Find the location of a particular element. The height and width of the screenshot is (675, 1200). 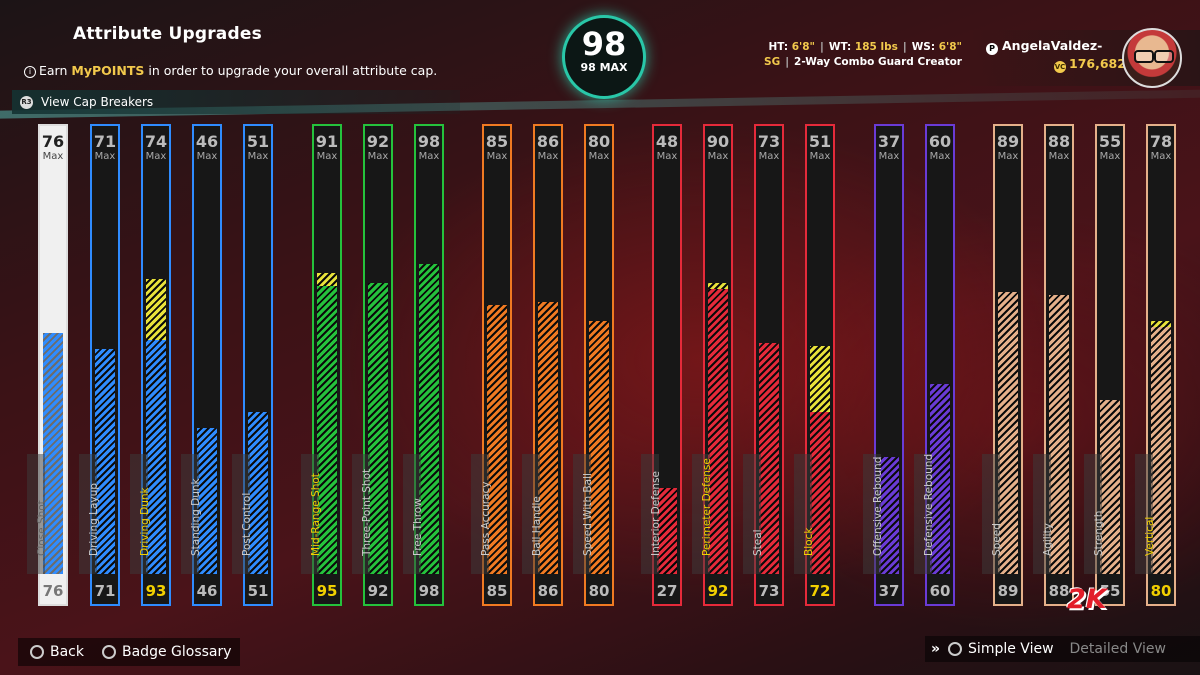

attribute-max-value: 89 is located at coordinates (1008, 141).